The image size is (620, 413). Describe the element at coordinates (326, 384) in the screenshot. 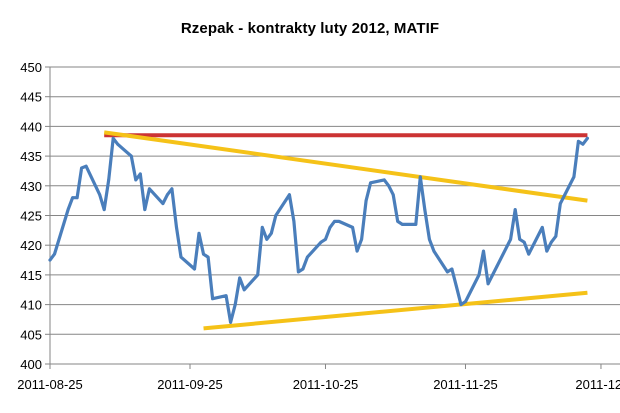

I see `x-tick-label: 2011-10-25` at that location.